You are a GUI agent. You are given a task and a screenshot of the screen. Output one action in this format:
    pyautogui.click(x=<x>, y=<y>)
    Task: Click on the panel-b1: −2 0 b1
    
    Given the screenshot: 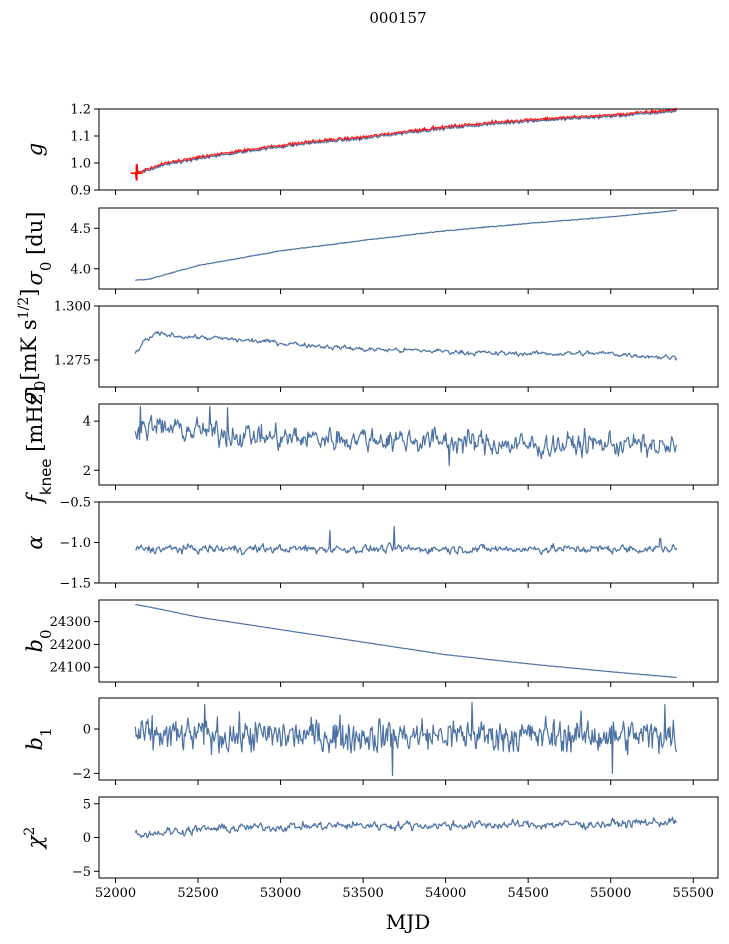 What is the action you would take?
    pyautogui.click(x=371, y=741)
    